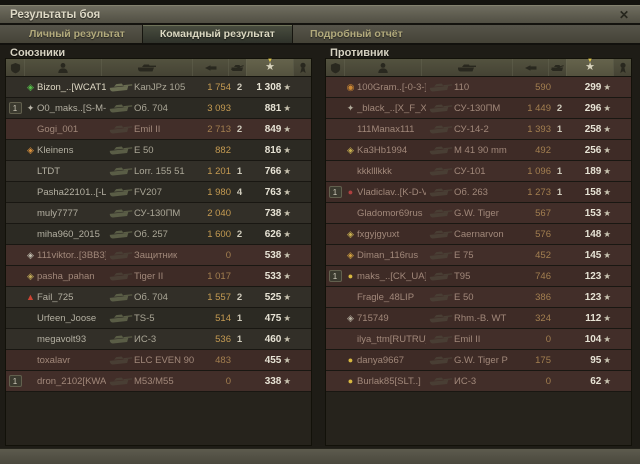 This screenshot has height=464, width=640. Describe the element at coordinates (478, 255) in the screenshot. I see `player-row: ◈ Diman_116rus E 75 452 145 ★` at that location.